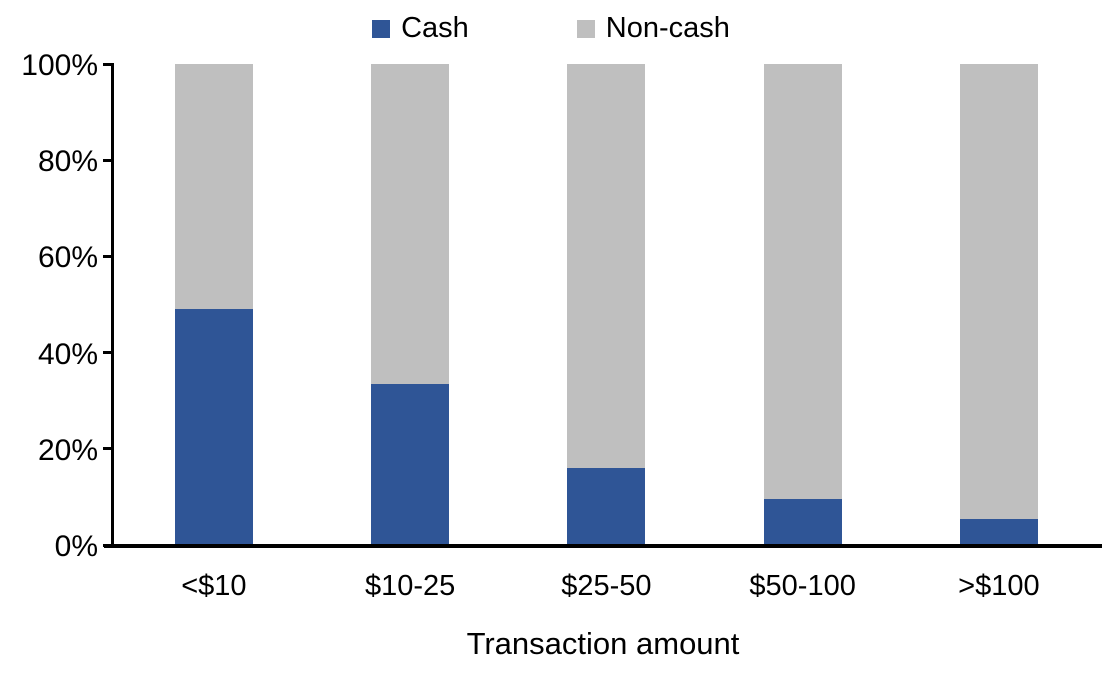 The width and height of the screenshot is (1102, 673). What do you see at coordinates (603, 546) in the screenshot?
I see `x-axis-line` at bounding box center [603, 546].